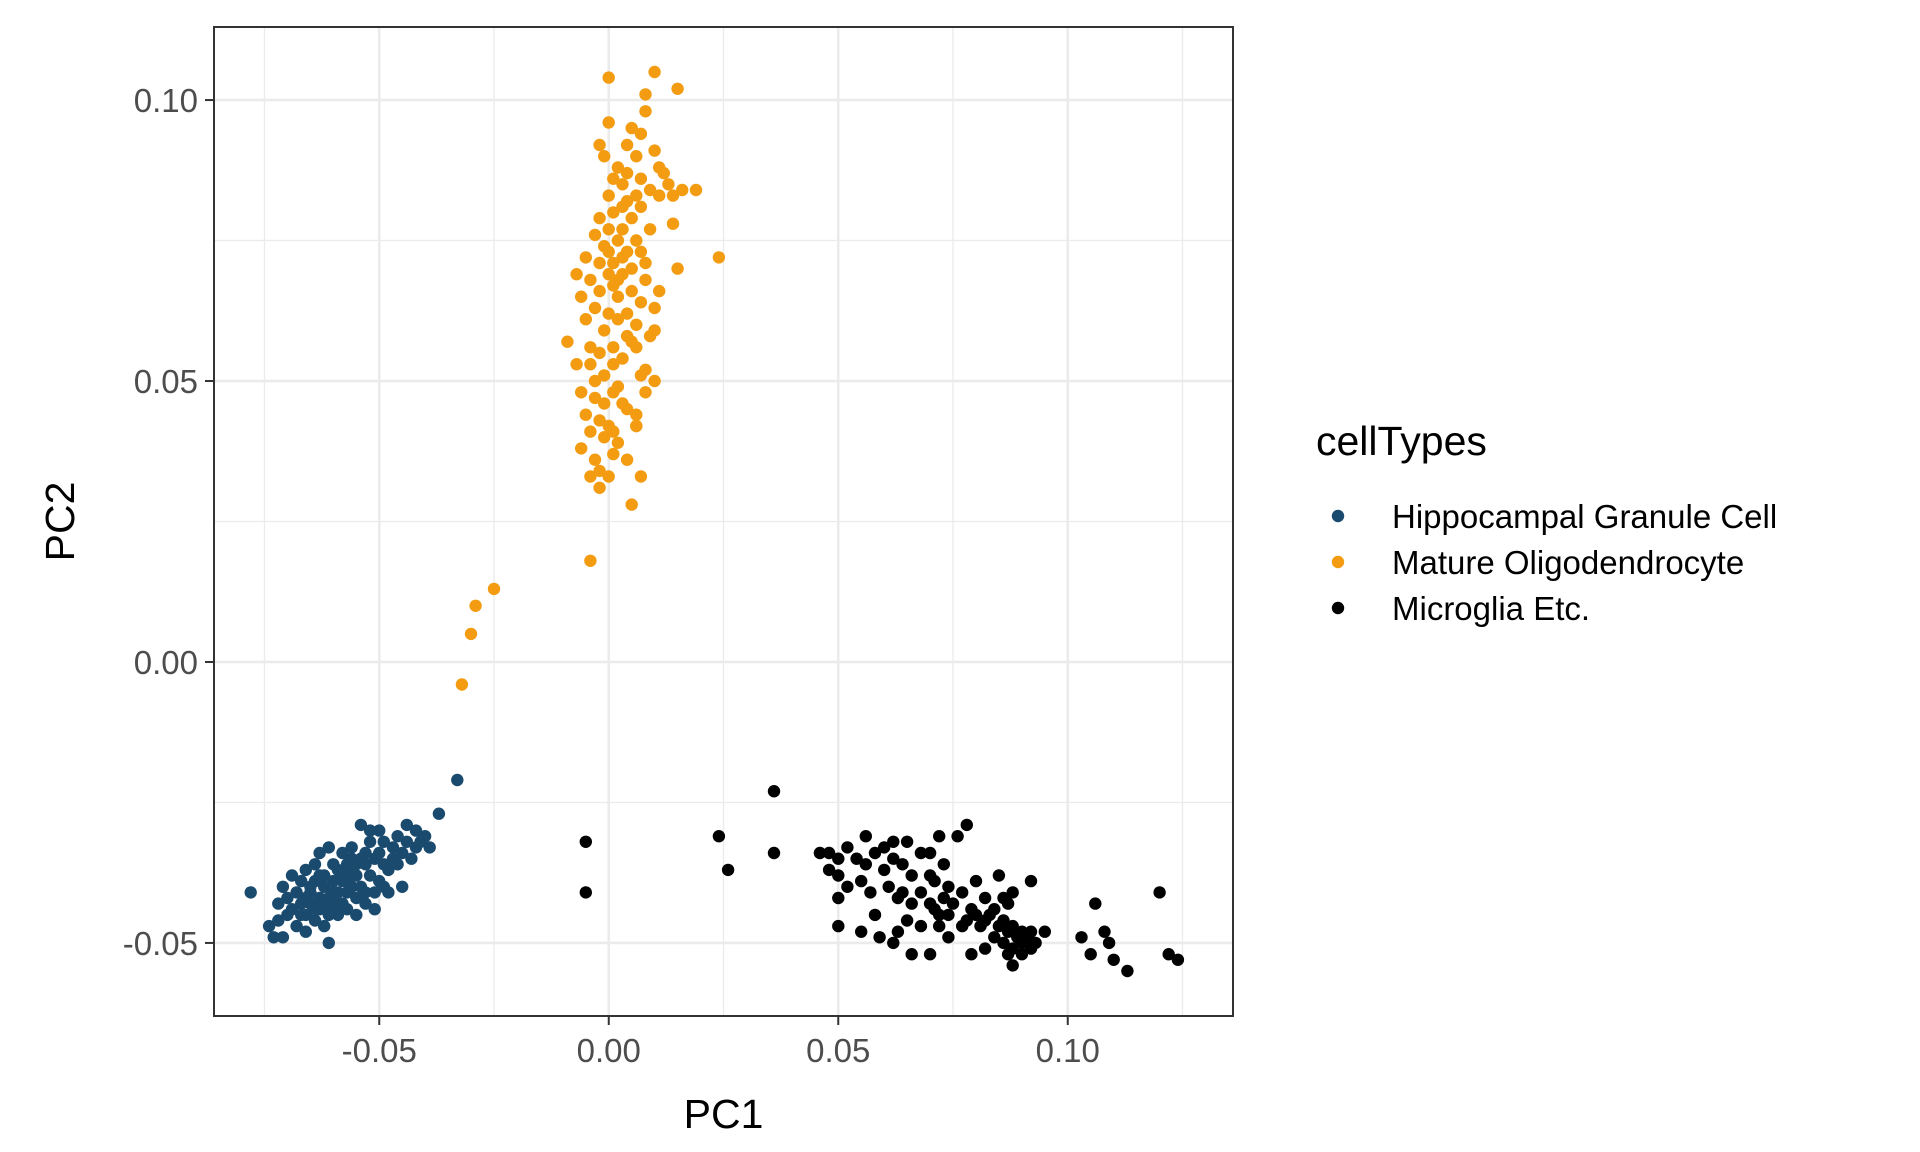 This screenshot has height=1152, width=1920. I want to click on legend-label: Mature Oligodendrocyte, so click(1568, 562).